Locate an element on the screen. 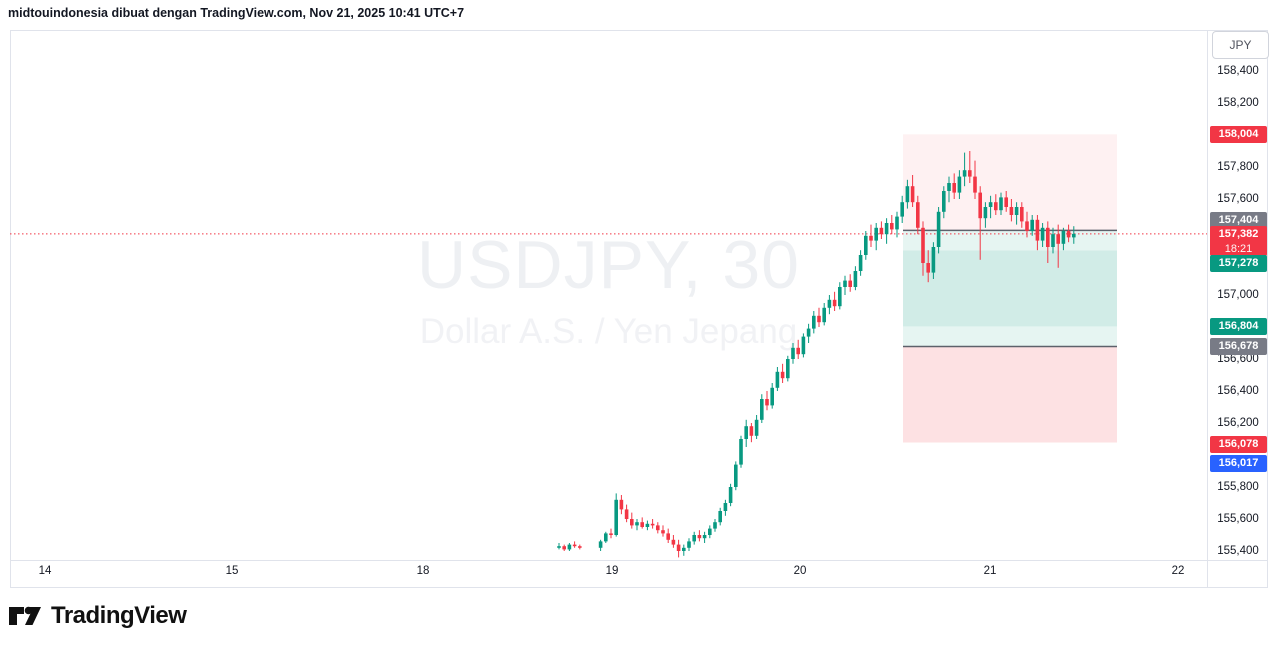 The height and width of the screenshot is (646, 1281). tradingview-logo-text: TradingView is located at coordinates (119, 615).